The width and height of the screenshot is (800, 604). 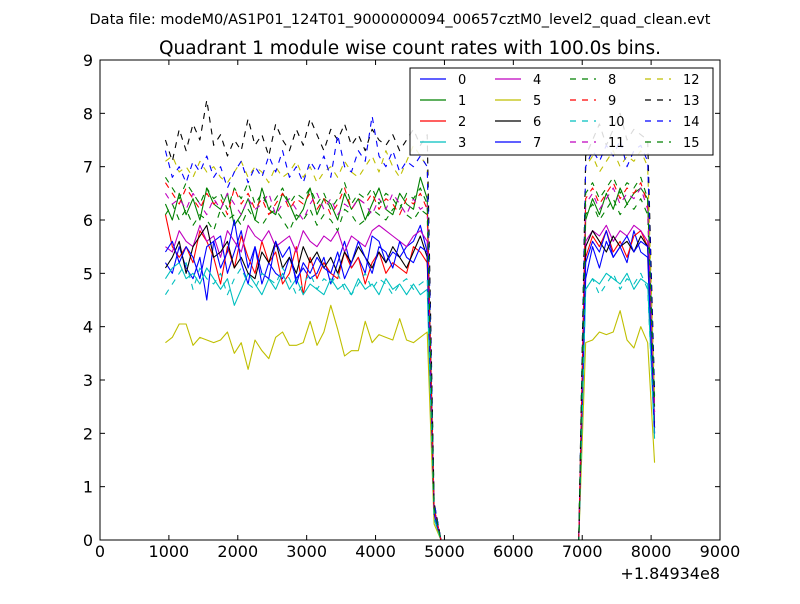 I want to click on legend-label-4: 4, so click(x=537, y=80).